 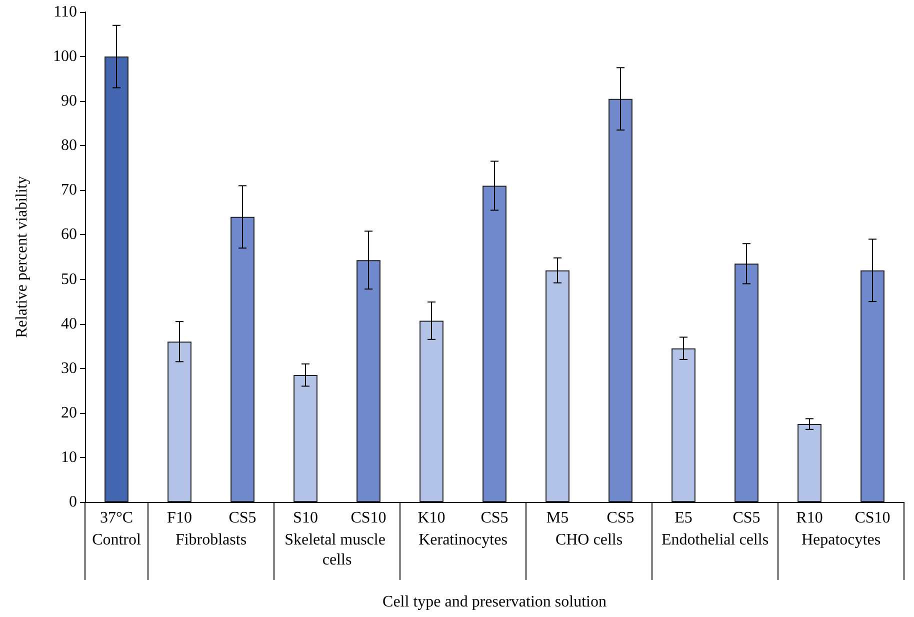 I want to click on y-tick-label: 50, so click(x=69, y=279).